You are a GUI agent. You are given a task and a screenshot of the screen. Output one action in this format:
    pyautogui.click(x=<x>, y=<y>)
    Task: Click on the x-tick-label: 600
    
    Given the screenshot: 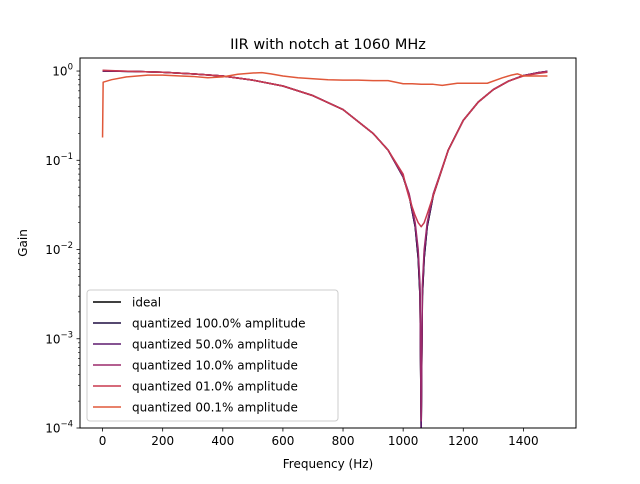 What is the action you would take?
    pyautogui.click(x=282, y=441)
    